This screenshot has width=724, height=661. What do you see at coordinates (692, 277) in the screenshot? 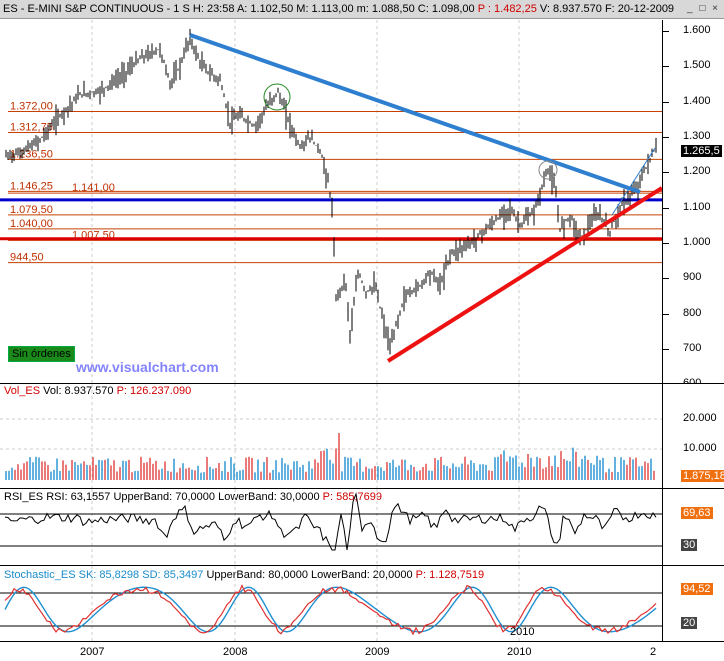
I see `price-tick: 900` at bounding box center [692, 277].